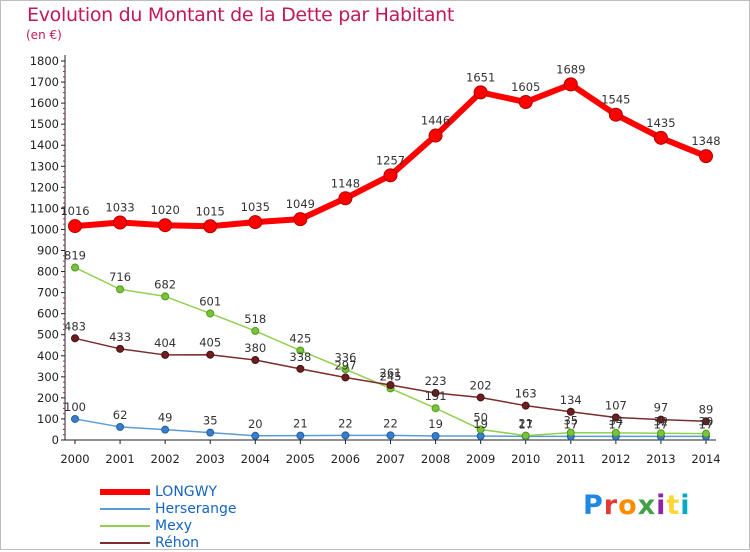 The height and width of the screenshot is (552, 750). Describe the element at coordinates (345, 357) in the screenshot. I see `data-label: 336` at that location.